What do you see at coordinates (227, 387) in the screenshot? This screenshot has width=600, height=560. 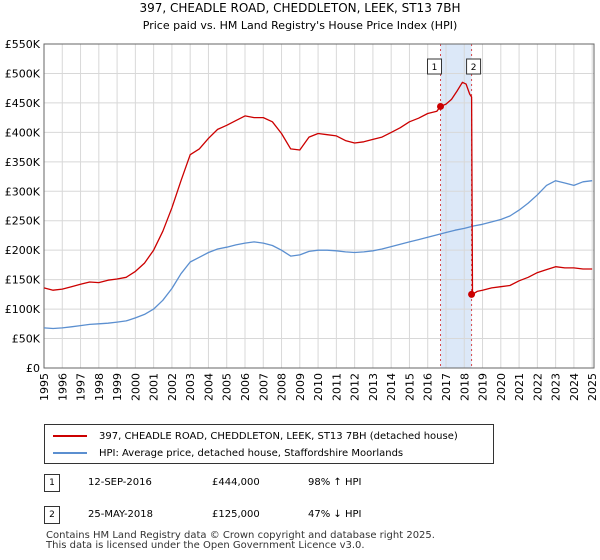 I see `x-tick-label: 2005` at bounding box center [227, 387].